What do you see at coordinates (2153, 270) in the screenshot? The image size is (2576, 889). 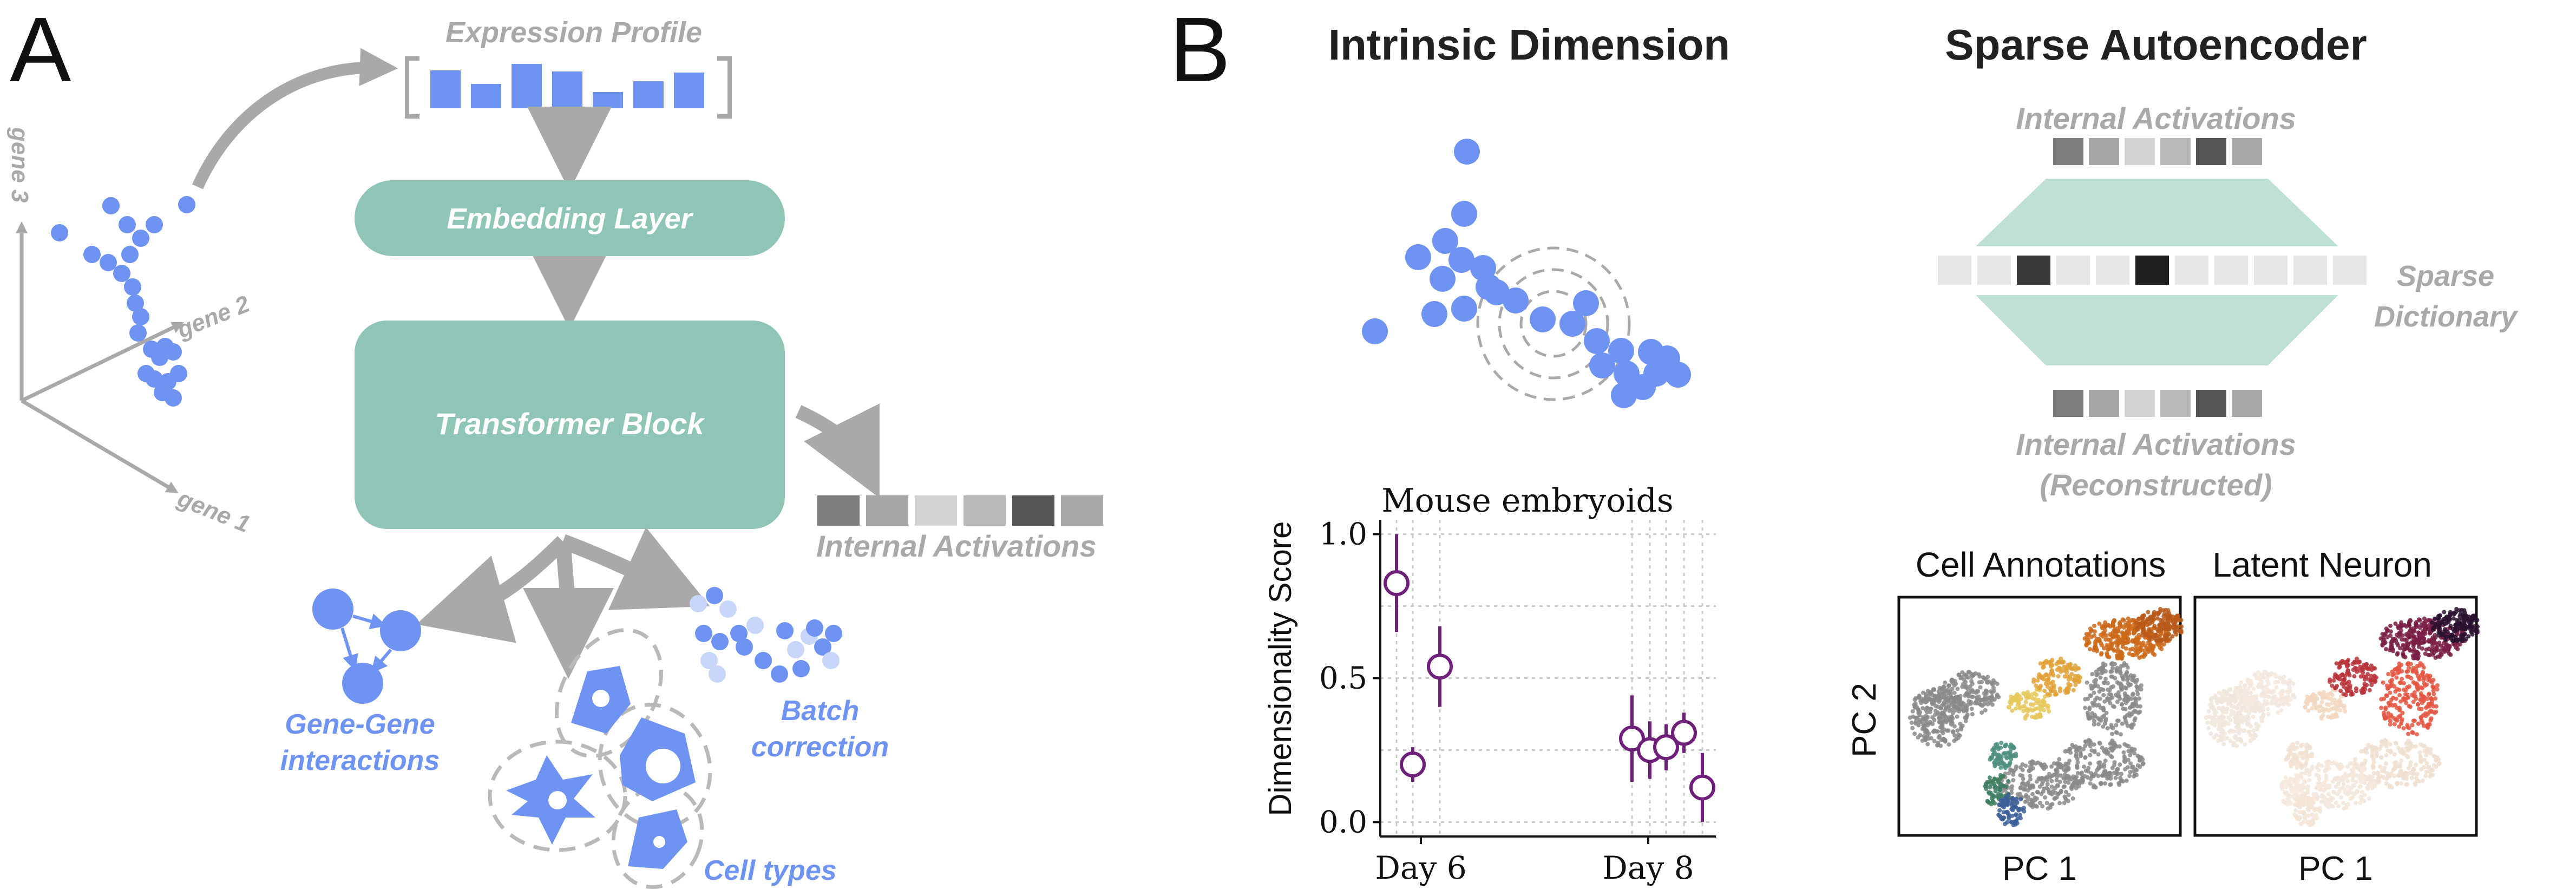 I see `sae-sparse-dictionary` at bounding box center [2153, 270].